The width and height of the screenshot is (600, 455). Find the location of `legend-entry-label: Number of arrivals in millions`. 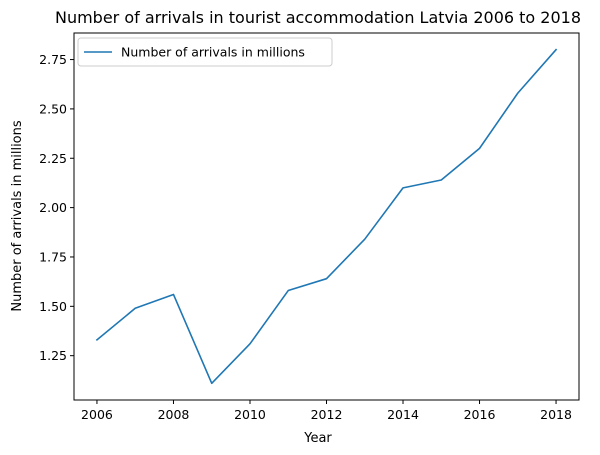

legend-entry-label: Number of arrivals in millions is located at coordinates (213, 52).